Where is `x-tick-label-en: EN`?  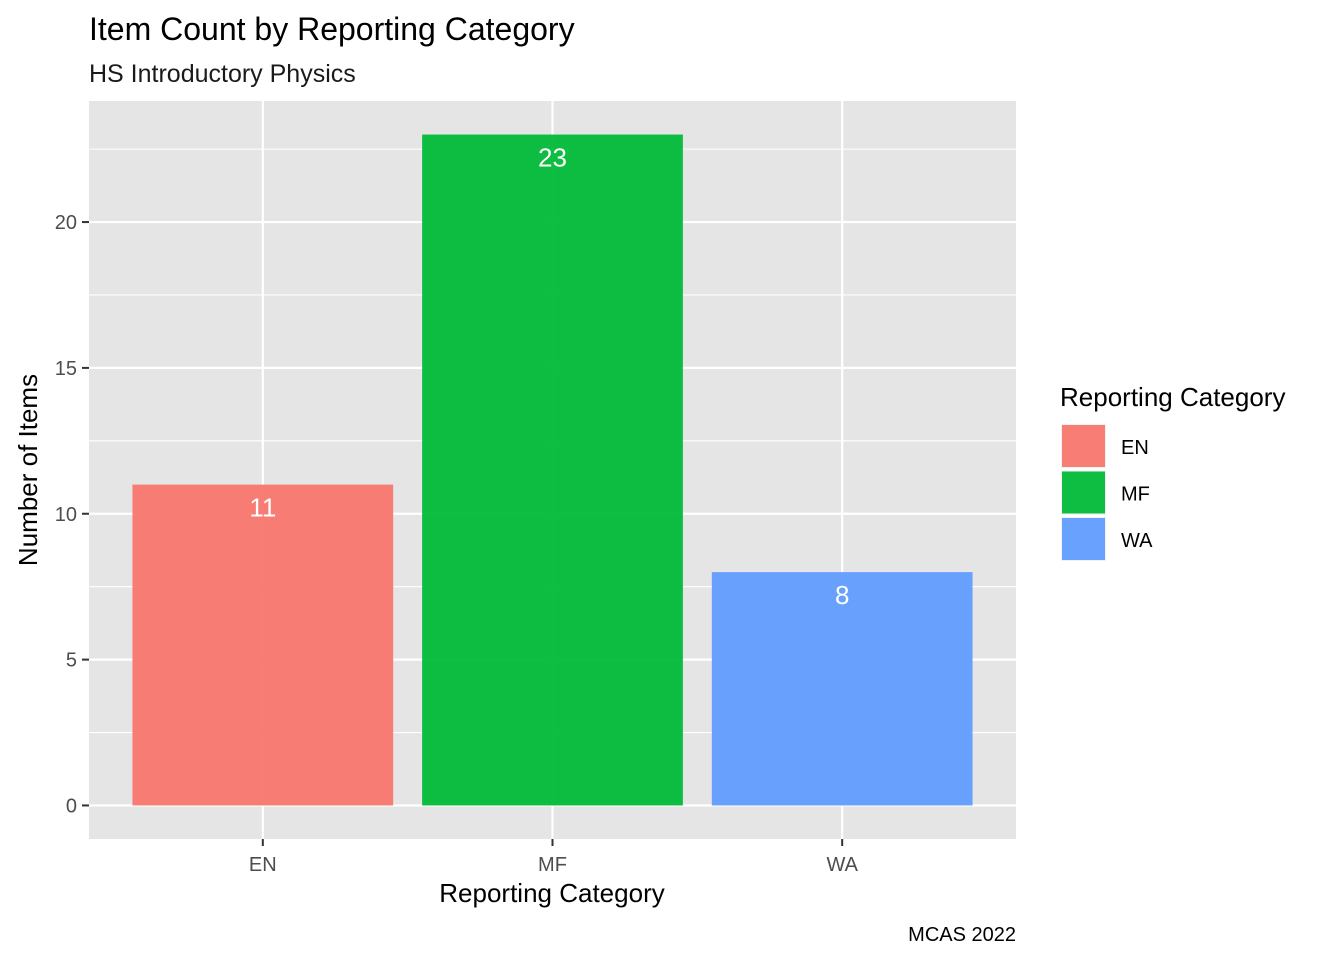
x-tick-label-en: EN is located at coordinates (263, 865).